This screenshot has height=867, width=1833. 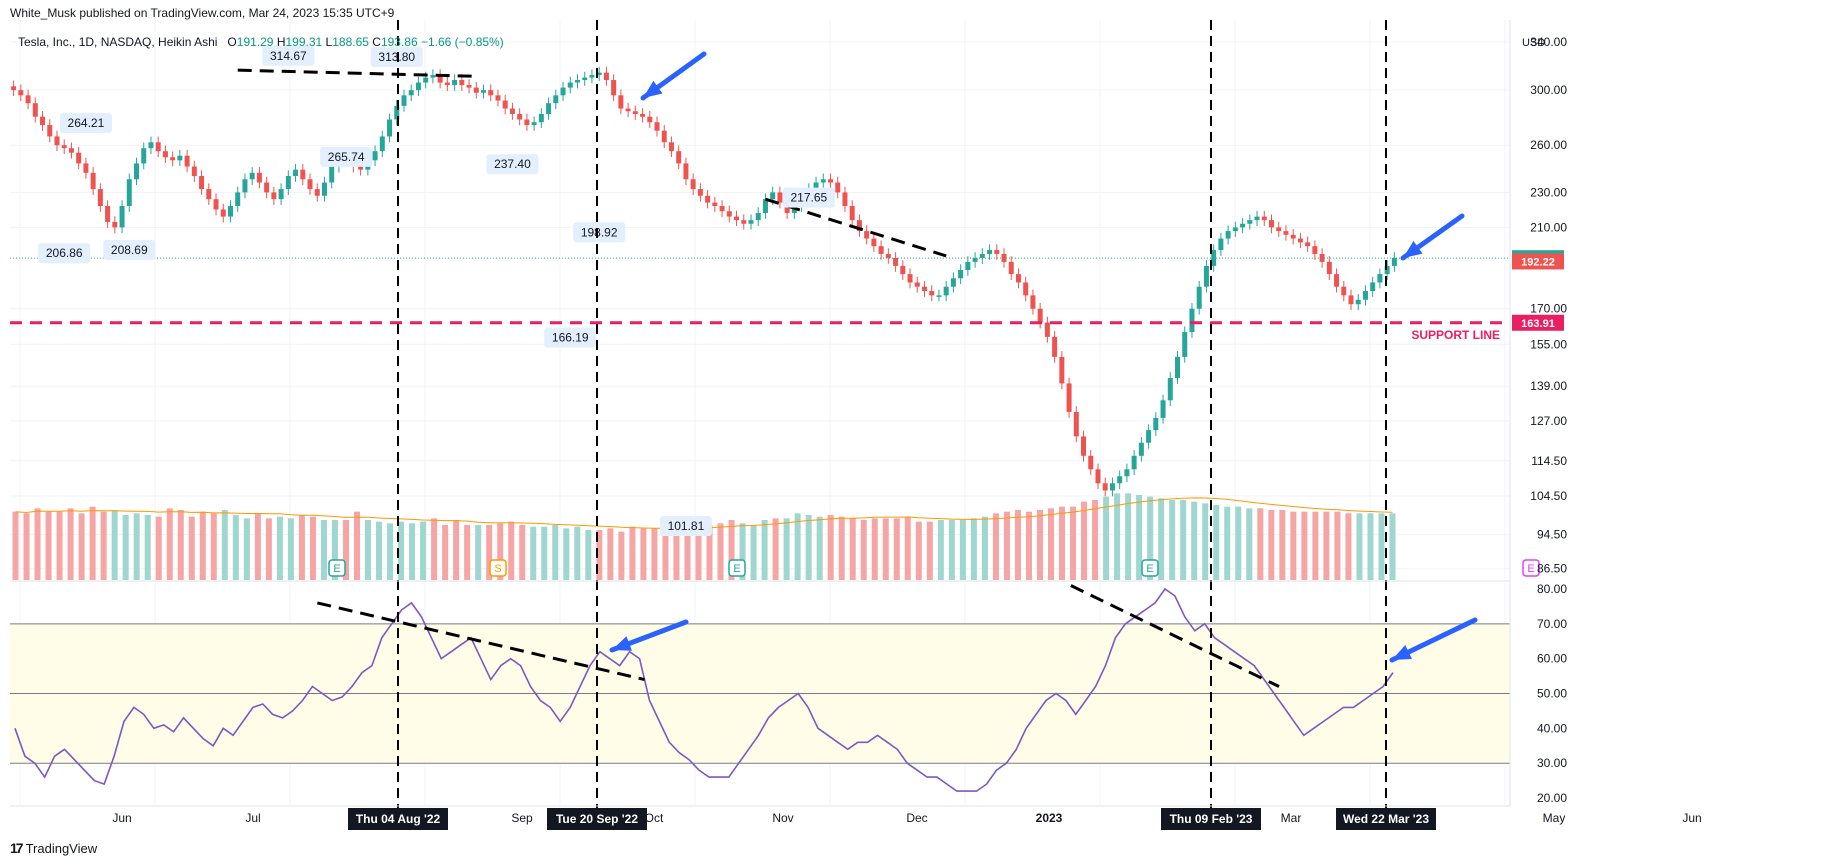 What do you see at coordinates (916, 818) in the screenshot?
I see `time-tick-label: Dec` at bounding box center [916, 818].